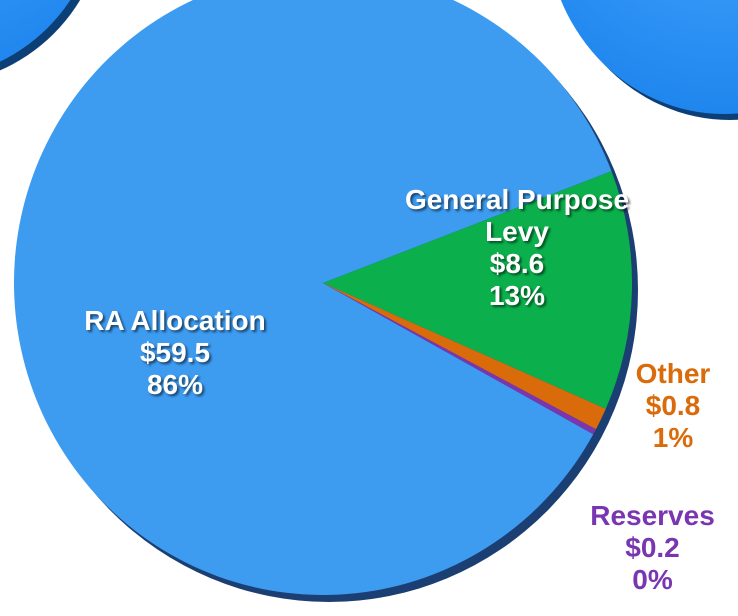 This screenshot has width=738, height=616. I want to click on slice-label: General Purpose Levy $8.6 13%, so click(517, 248).